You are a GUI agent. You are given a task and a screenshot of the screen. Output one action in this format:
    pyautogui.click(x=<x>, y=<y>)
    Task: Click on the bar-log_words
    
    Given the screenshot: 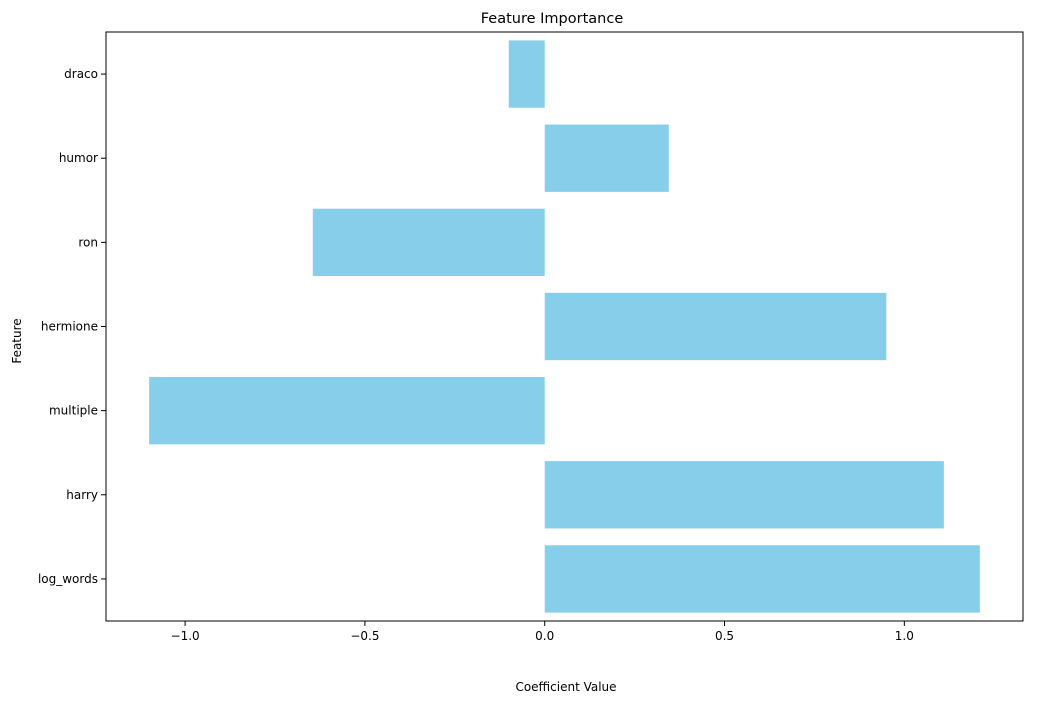 What is the action you would take?
    pyautogui.click(x=762, y=579)
    